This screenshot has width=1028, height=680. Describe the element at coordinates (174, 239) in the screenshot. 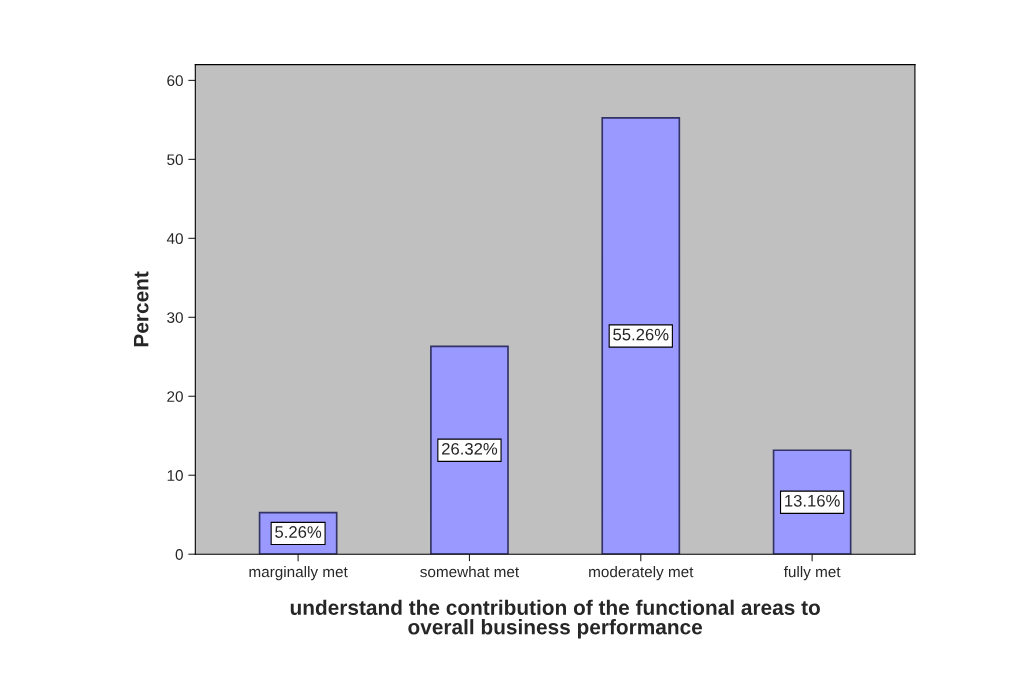

I see `y-tick-label: 40` at that location.